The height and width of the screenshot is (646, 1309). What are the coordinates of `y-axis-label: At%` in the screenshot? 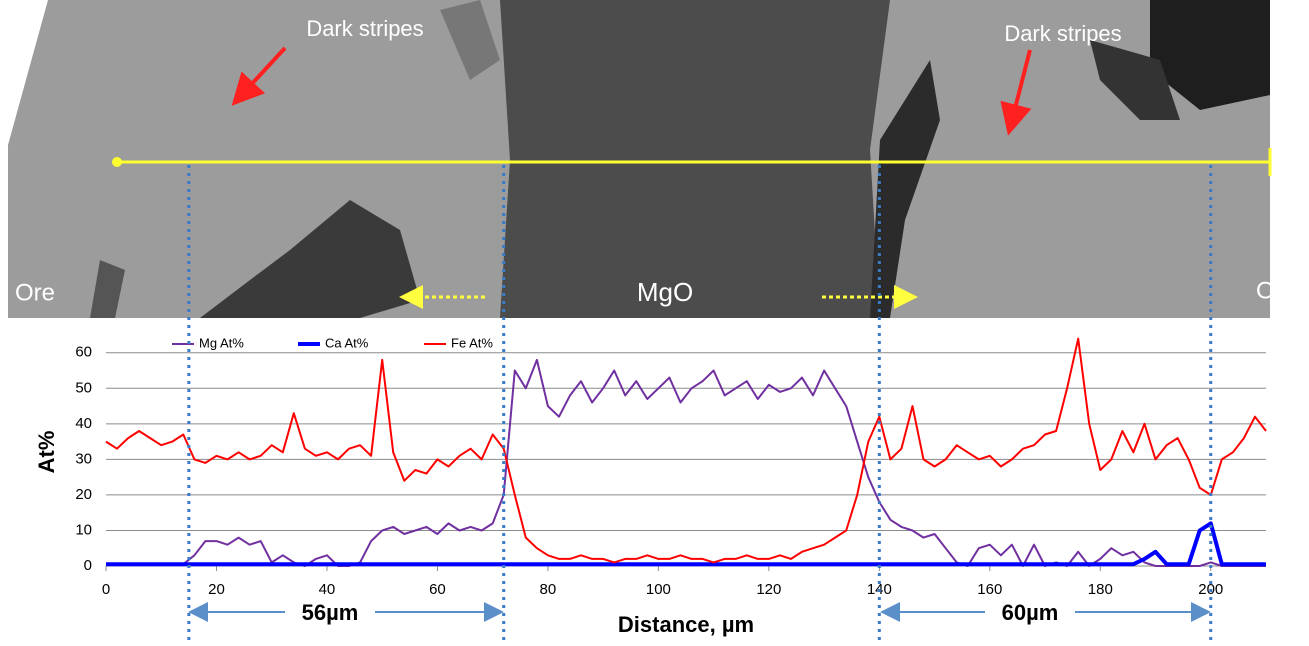 It's located at (46, 452).